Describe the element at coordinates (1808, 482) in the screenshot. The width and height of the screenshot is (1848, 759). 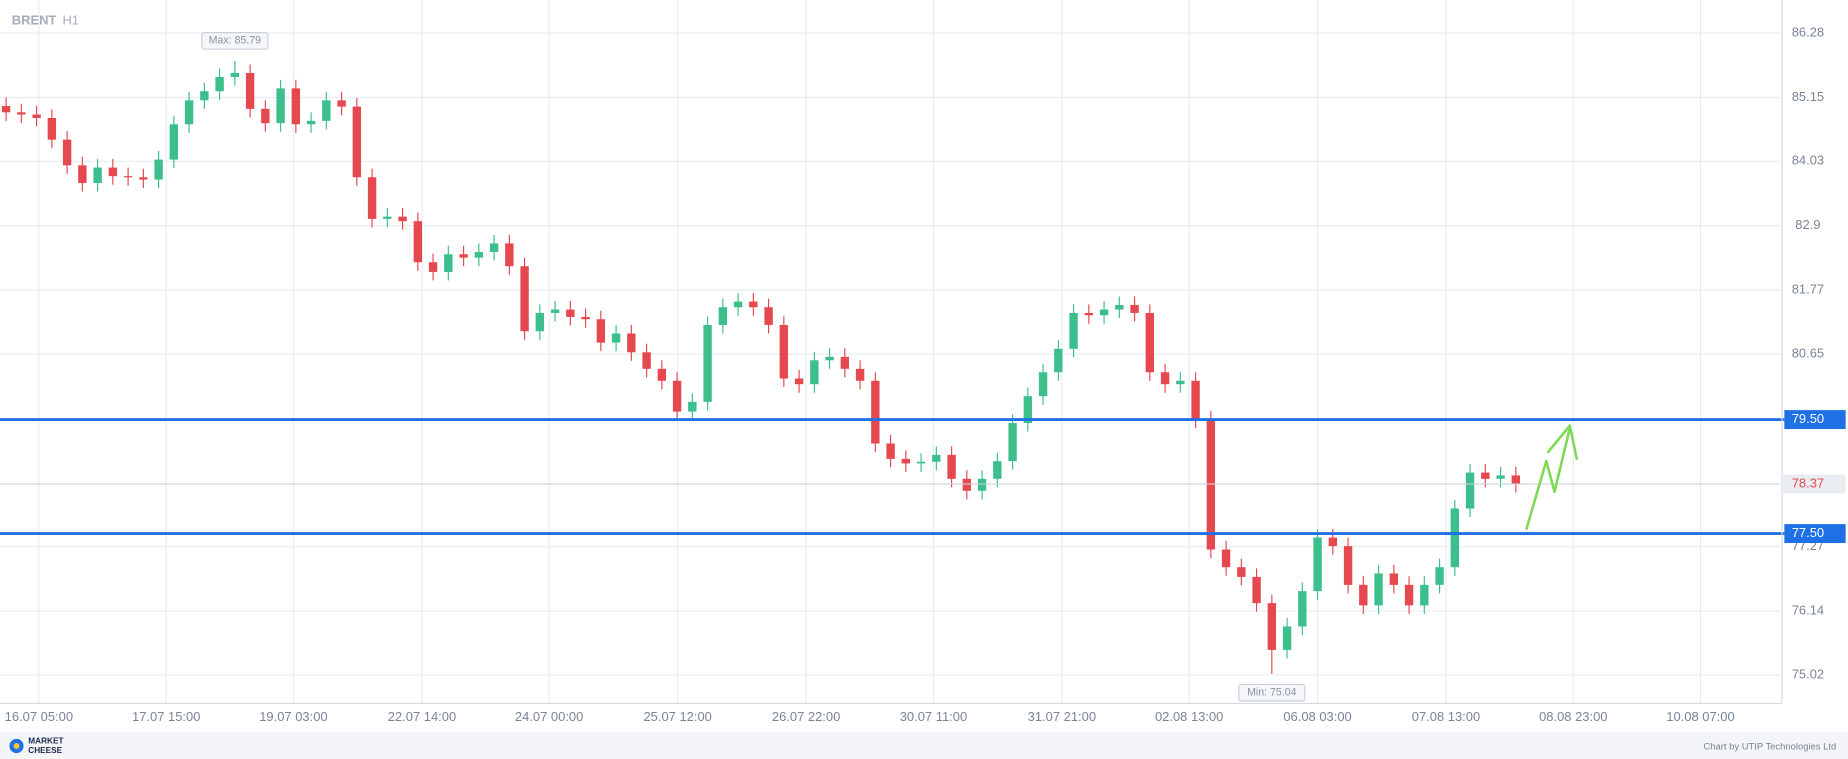
I see `last-price-label: 78.37` at that location.